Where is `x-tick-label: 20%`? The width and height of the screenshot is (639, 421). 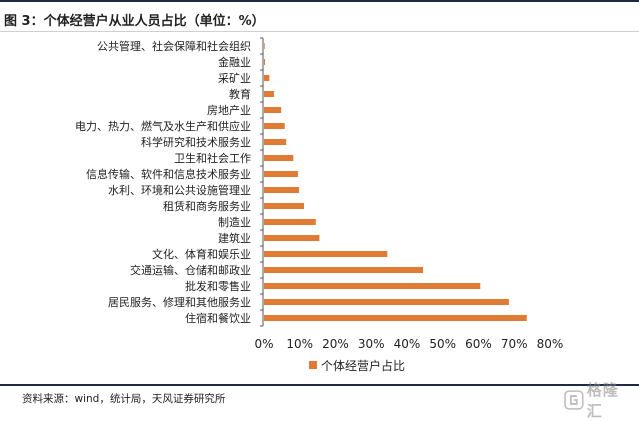
x-tick-label: 20% is located at coordinates (335, 344).